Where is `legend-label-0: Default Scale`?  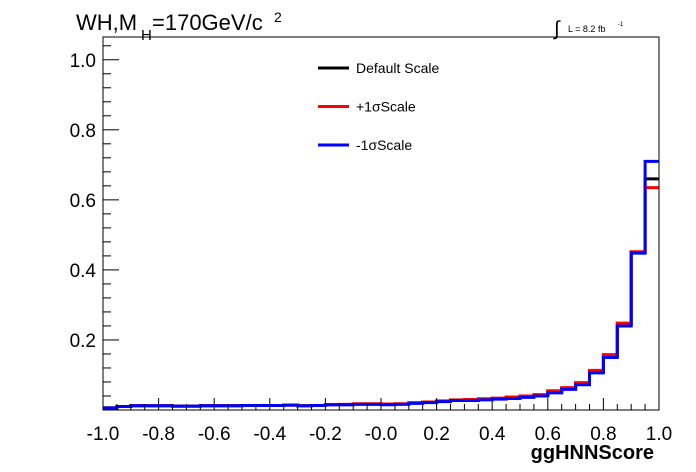 legend-label-0: Default Scale is located at coordinates (397, 68).